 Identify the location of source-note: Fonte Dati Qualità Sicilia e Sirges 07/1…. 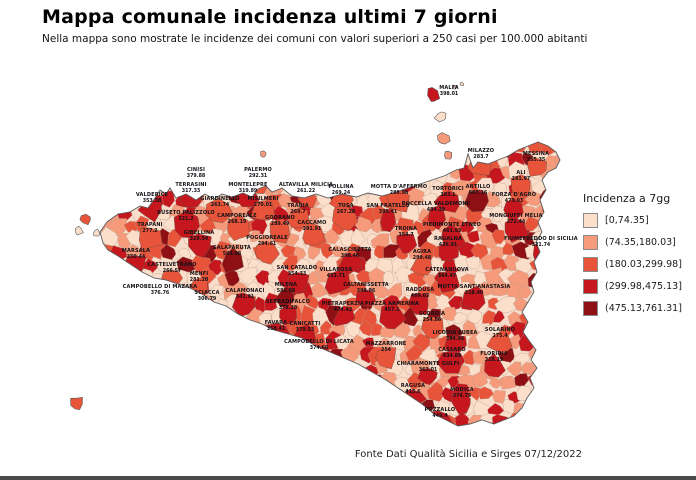
(468, 454).